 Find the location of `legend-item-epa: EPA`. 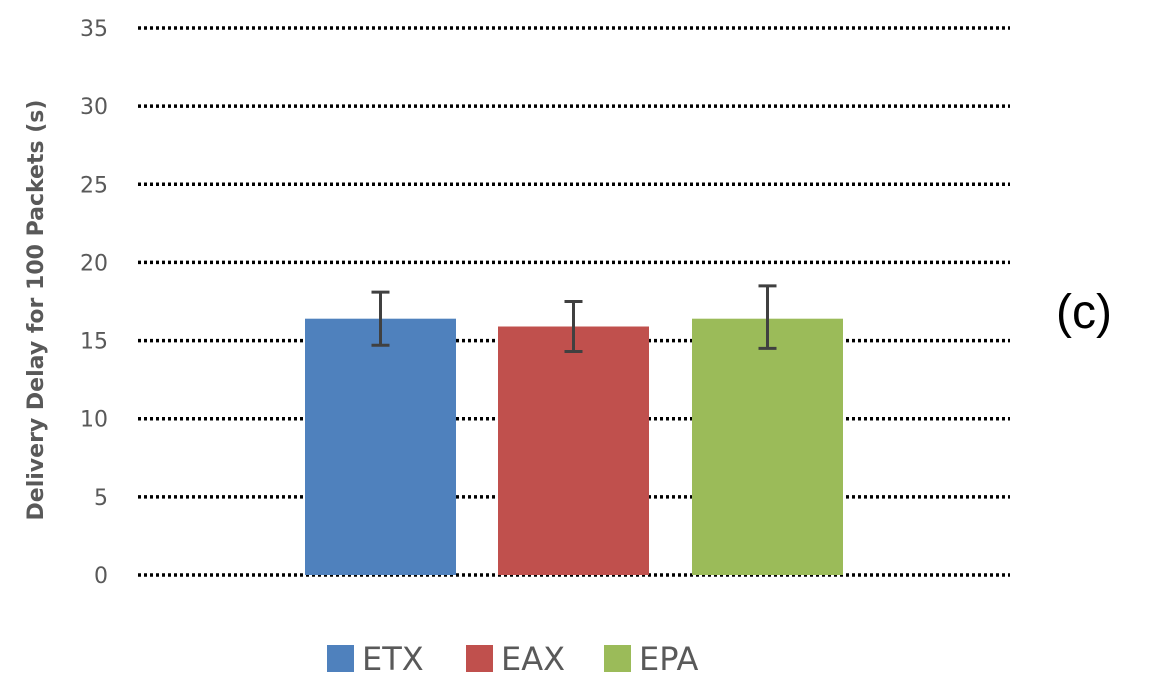

legend-item-epa: EPA is located at coordinates (651, 659).